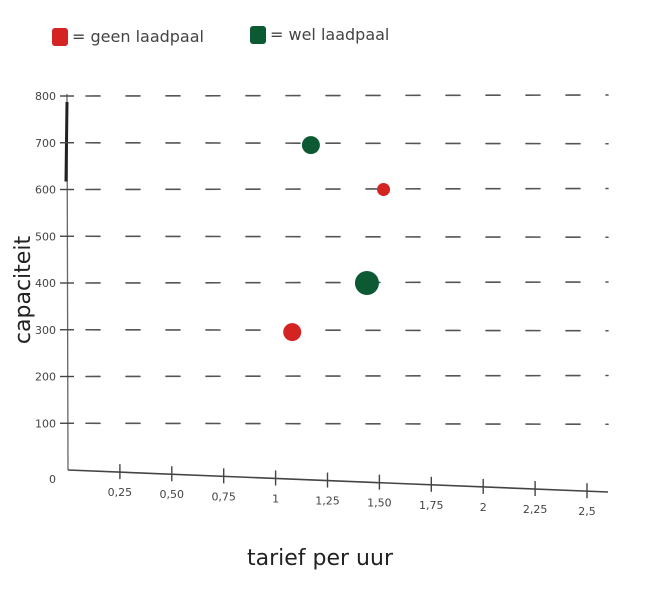 The height and width of the screenshot is (591, 650). I want to click on y-tick-label-200: 200, so click(45, 377).